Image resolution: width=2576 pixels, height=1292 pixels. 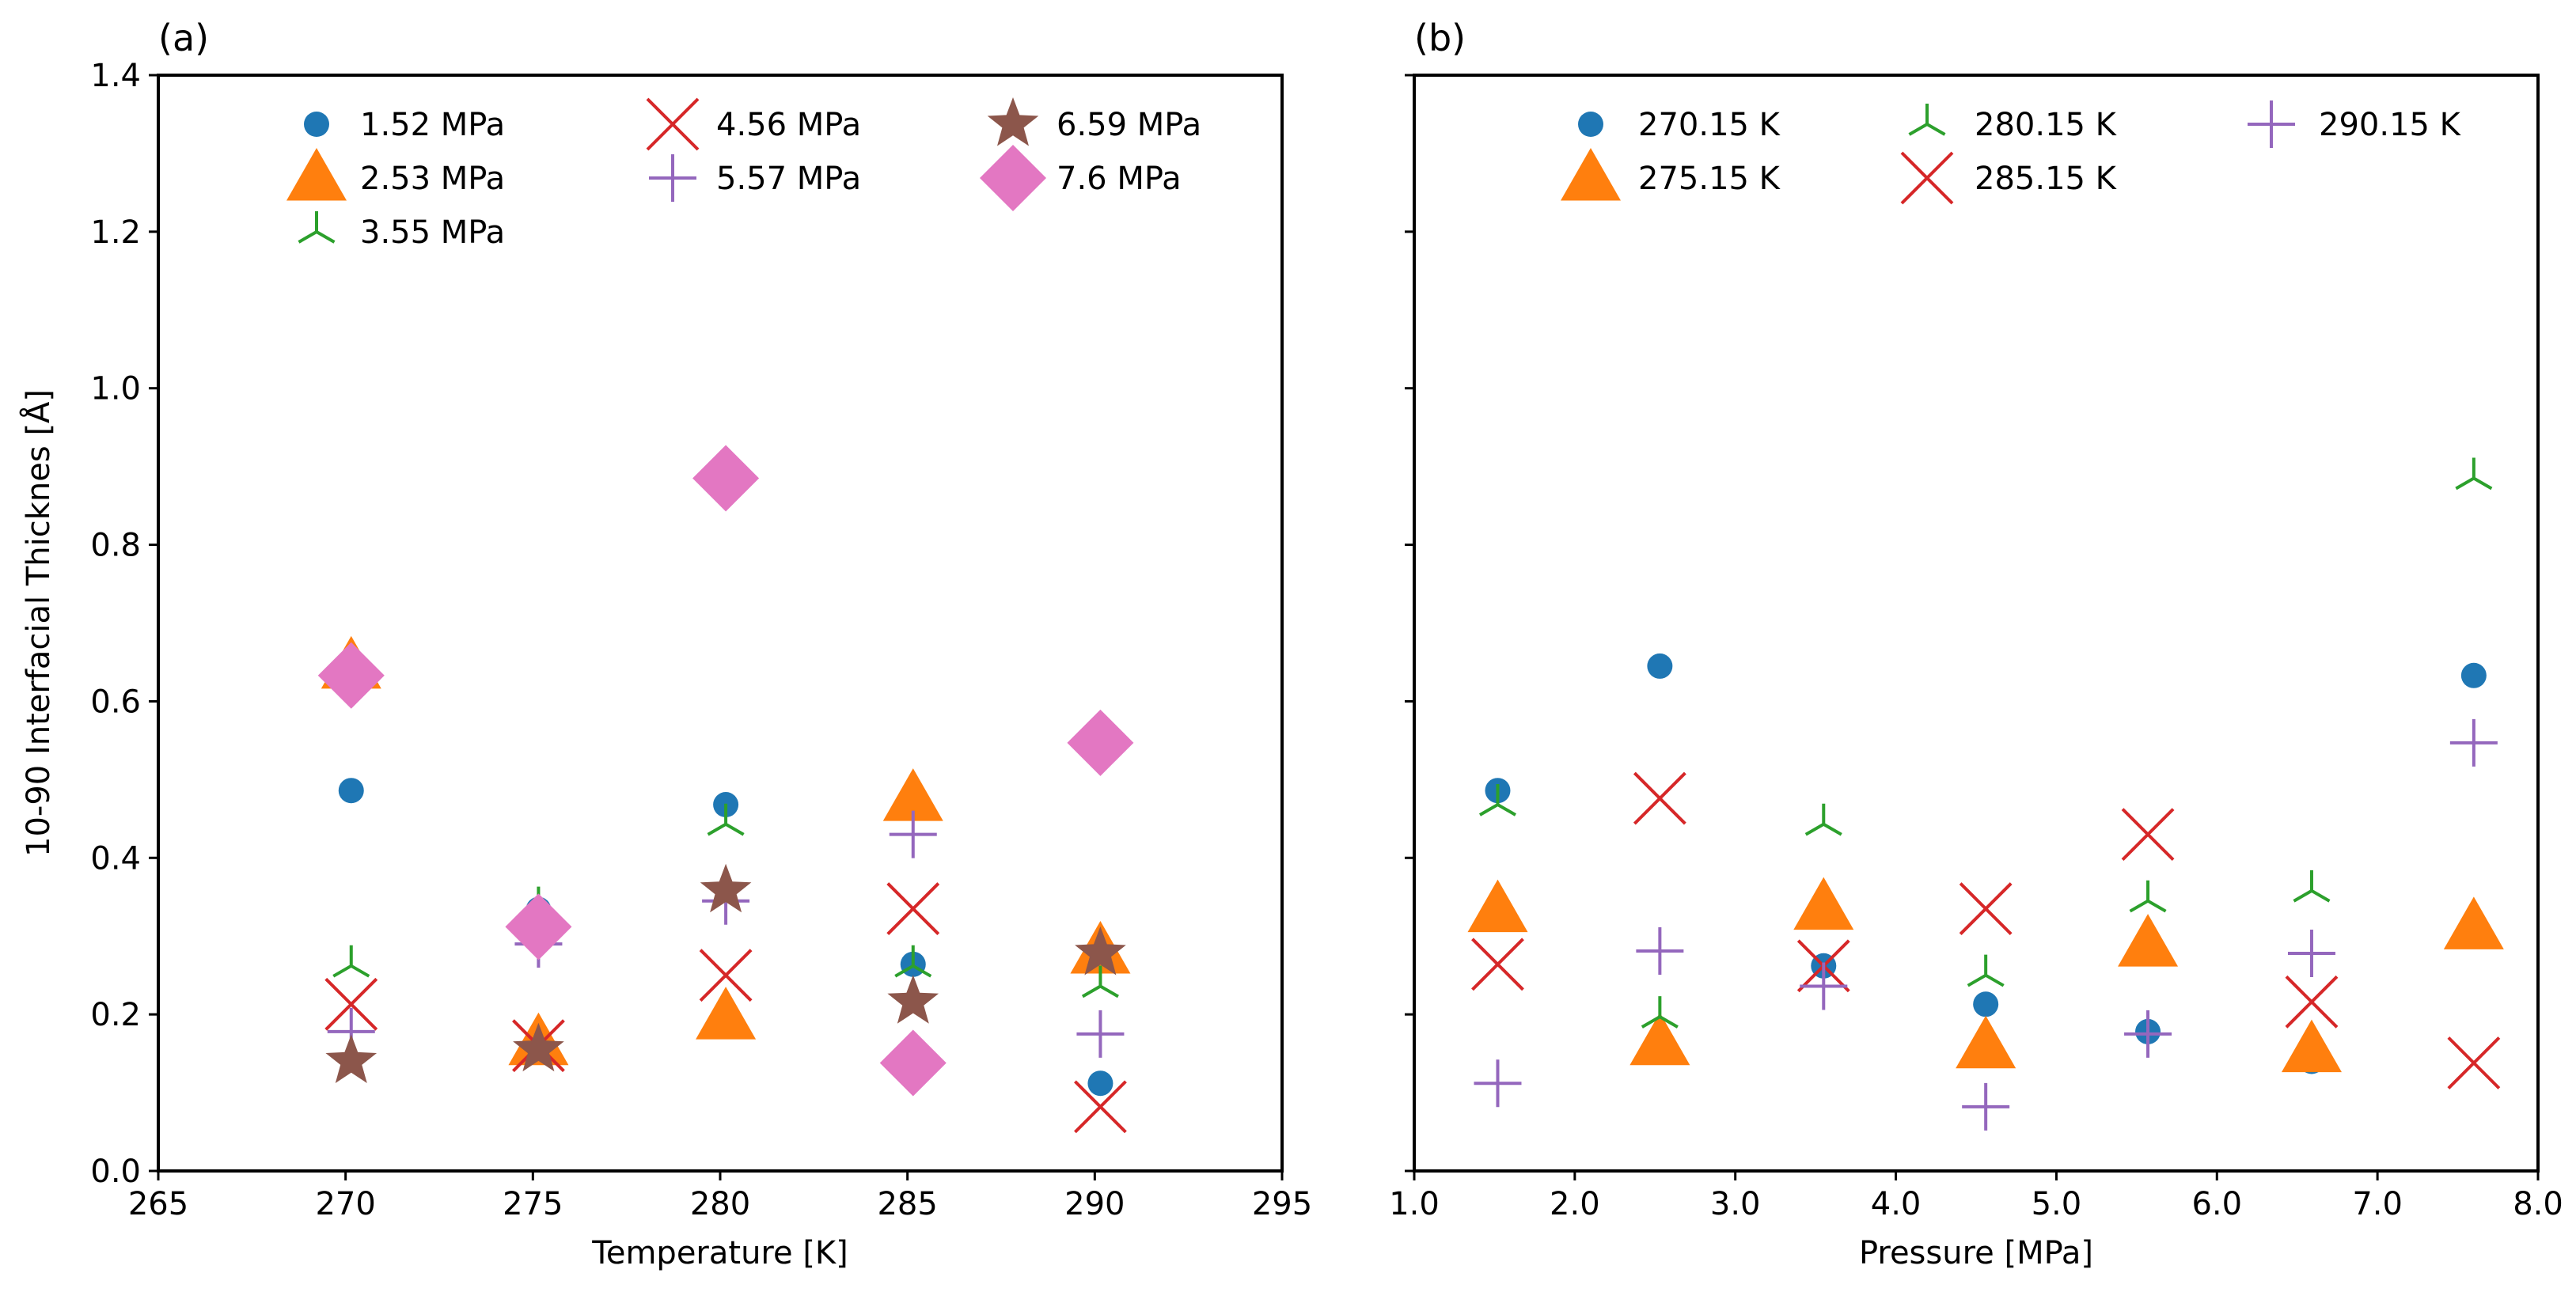 What do you see at coordinates (2216, 1204) in the screenshot?
I see `x-tick-label: 6.0` at bounding box center [2216, 1204].